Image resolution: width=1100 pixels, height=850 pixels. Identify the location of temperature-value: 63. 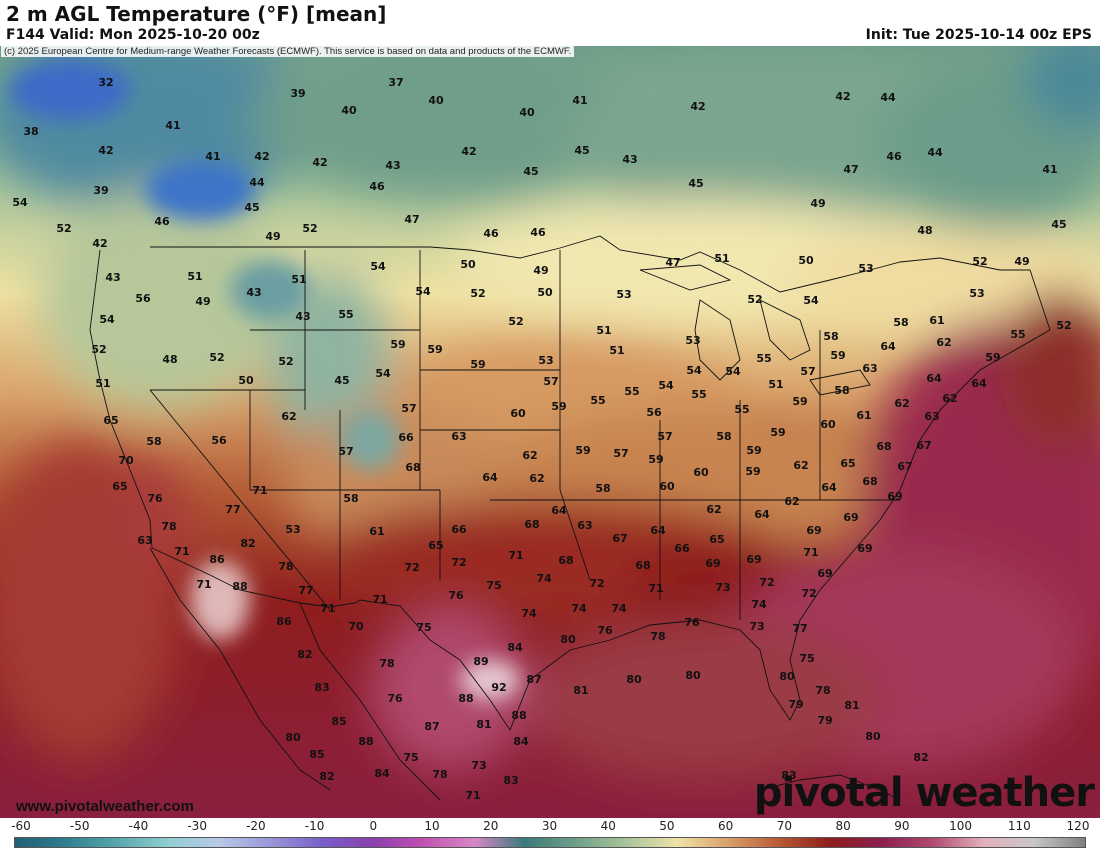
(869, 368).